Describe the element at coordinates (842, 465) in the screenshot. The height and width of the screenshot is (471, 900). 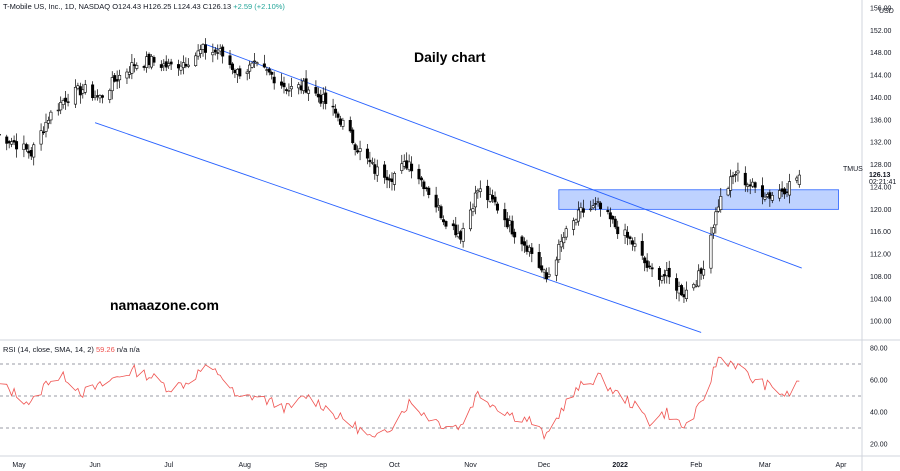
I see `time-tick-label: Apr` at that location.